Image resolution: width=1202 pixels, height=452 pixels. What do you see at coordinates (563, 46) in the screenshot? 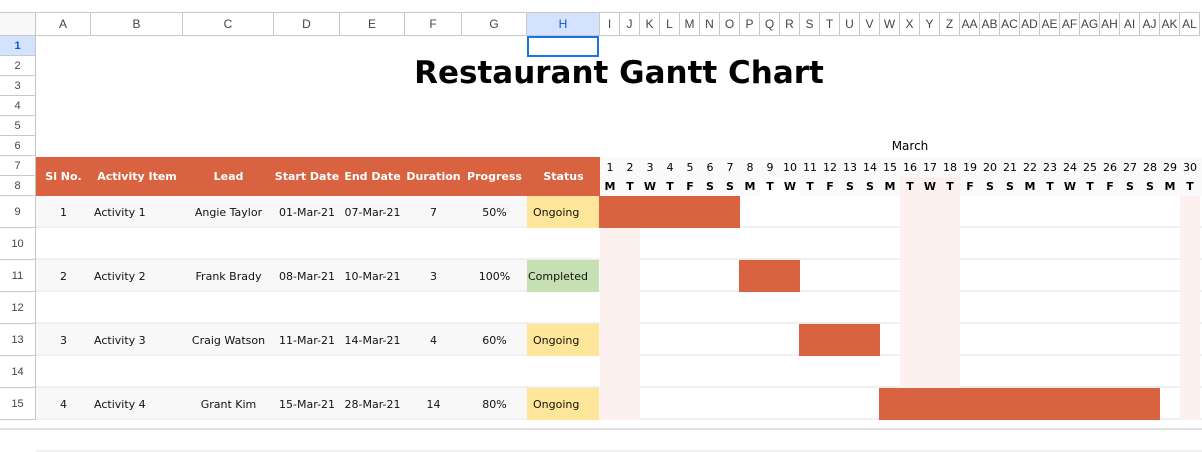
I see `selected-cell-h1` at bounding box center [563, 46].